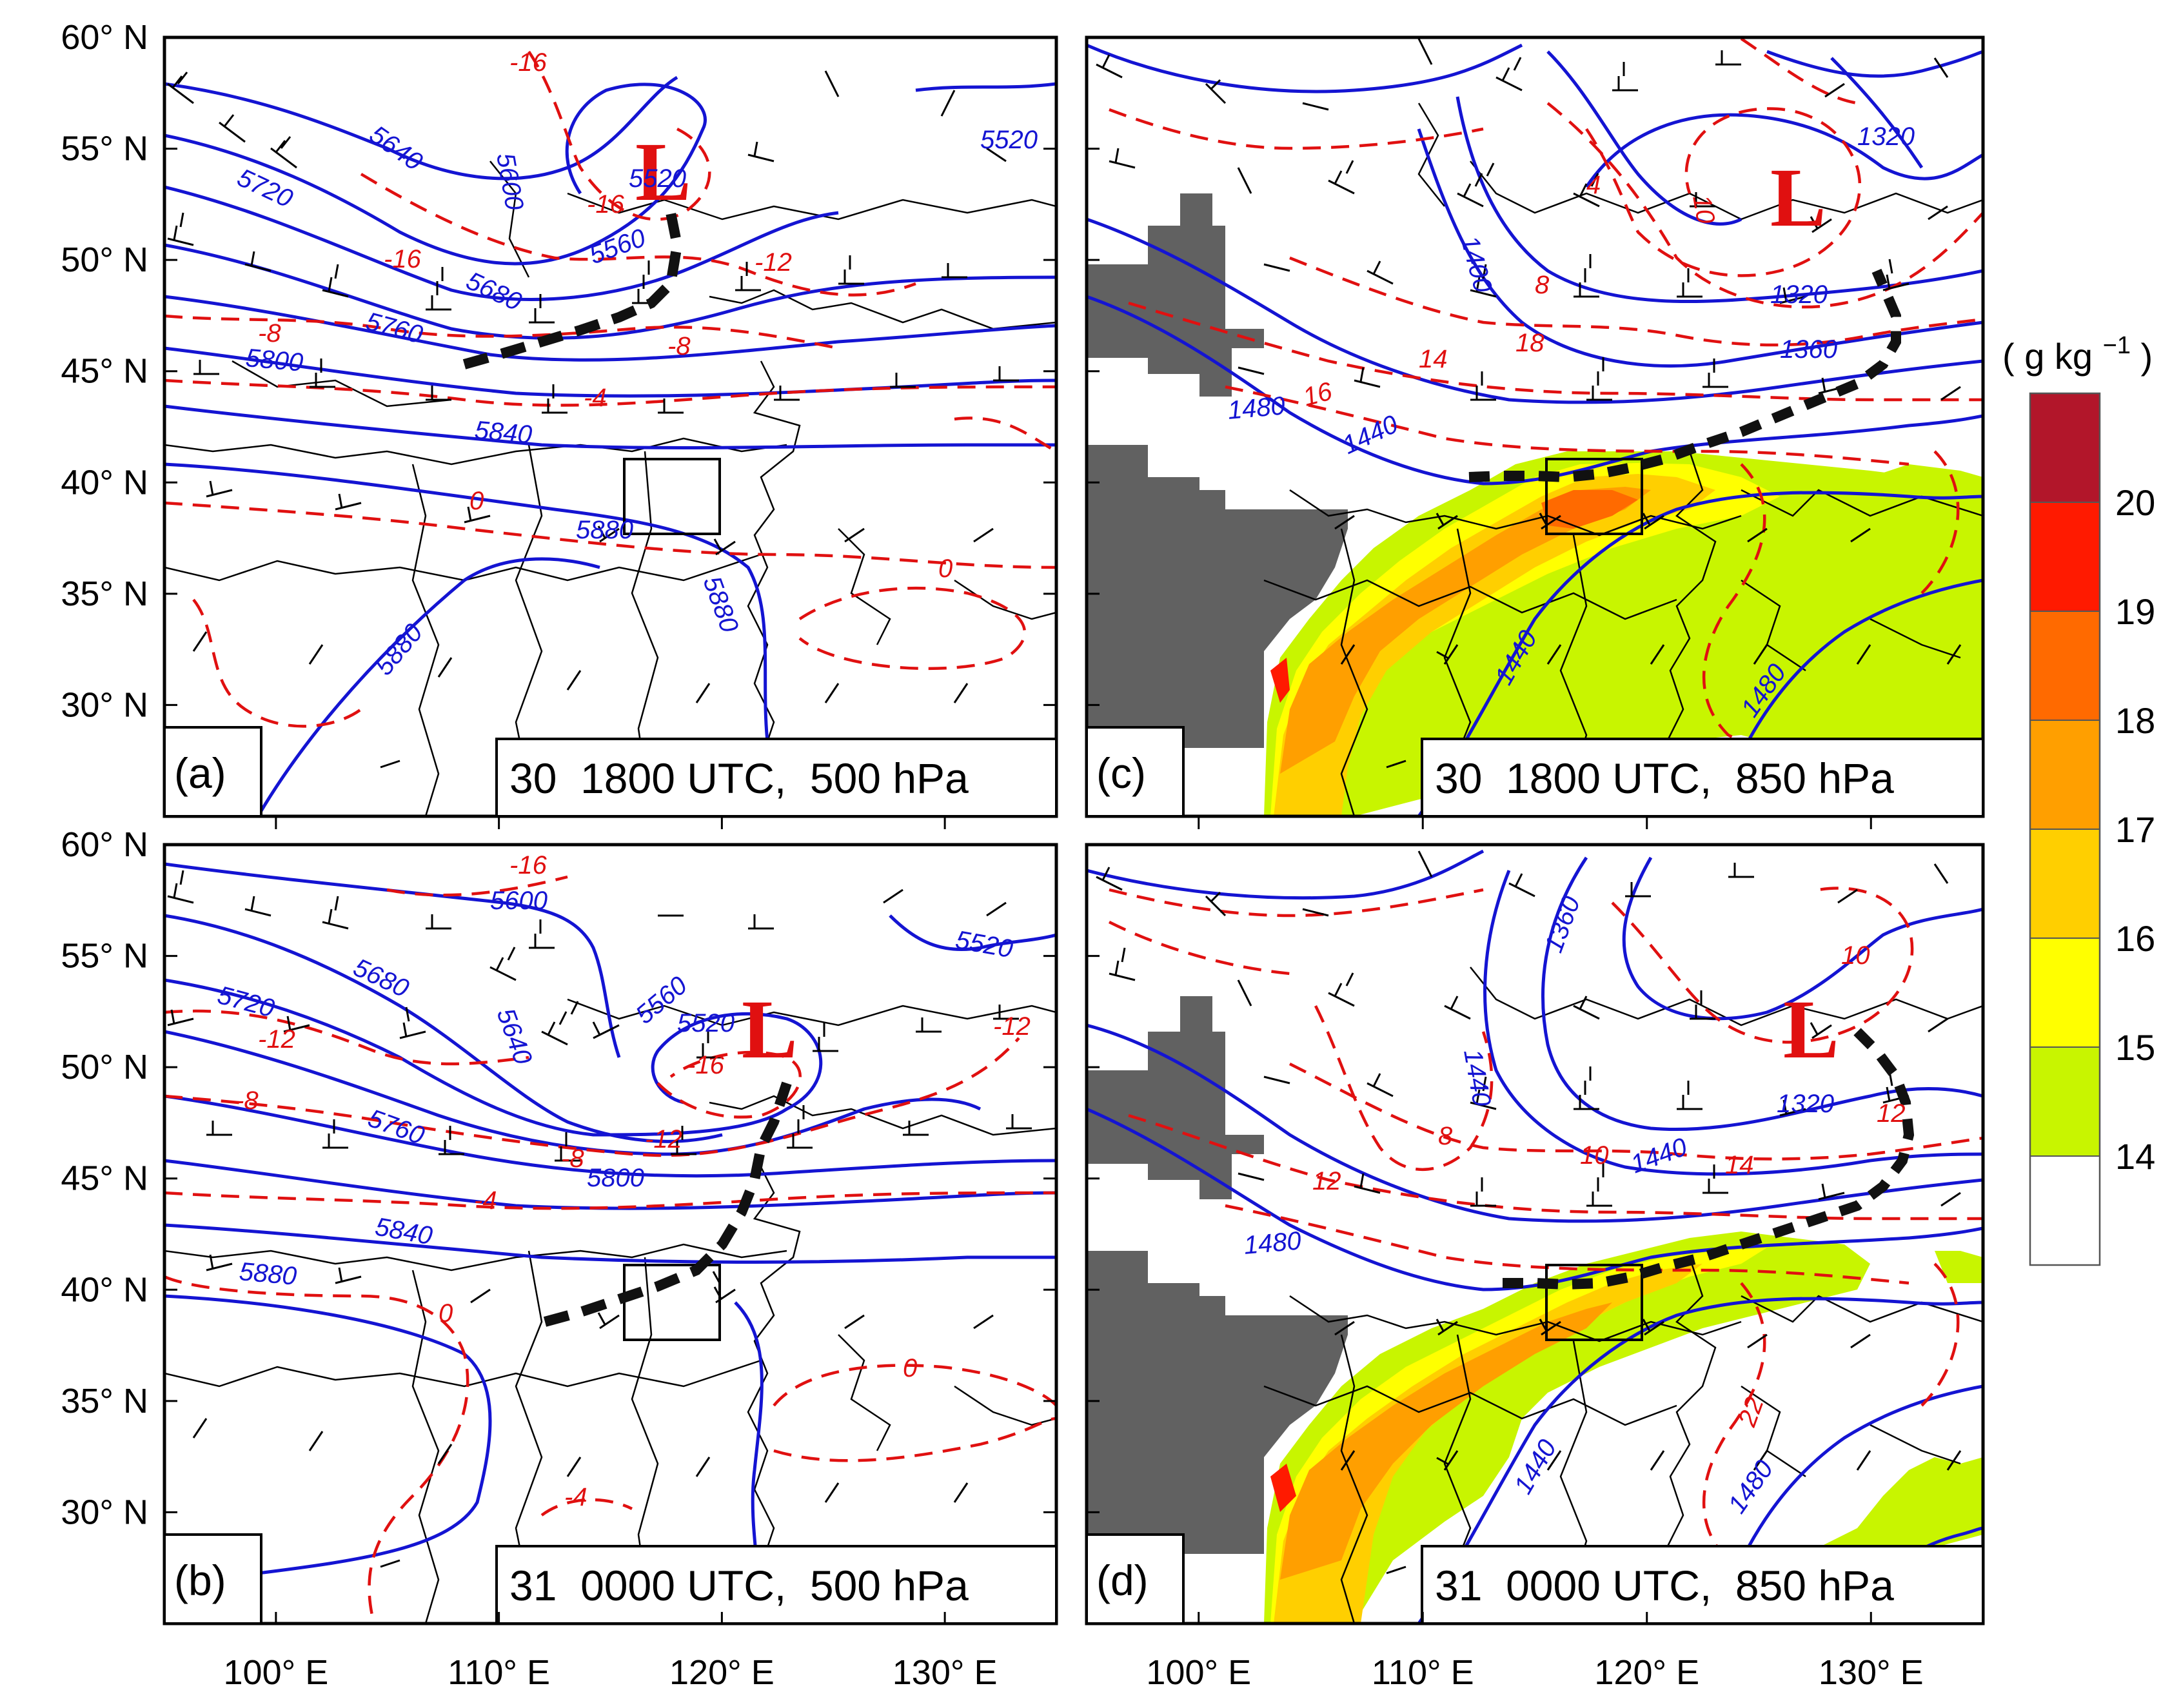 The image size is (2181, 1708). What do you see at coordinates (615, 1178) in the screenshot?
I see `contour-label-b-blue-7: 5800` at bounding box center [615, 1178].